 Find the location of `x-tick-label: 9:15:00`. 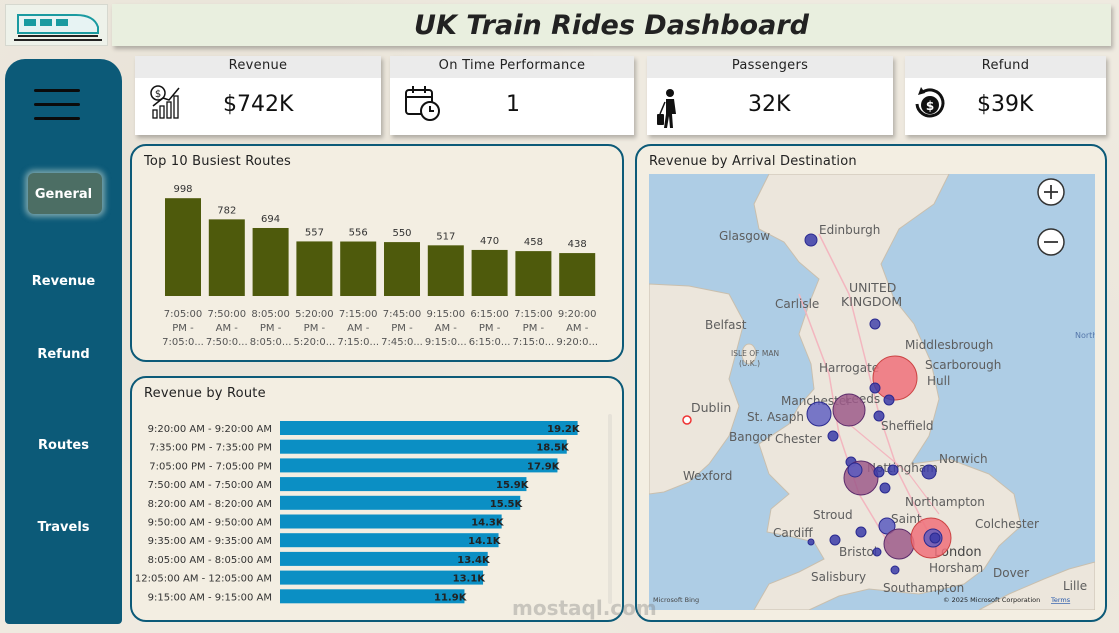

x-tick-label: 9:15:00 is located at coordinates (446, 314).